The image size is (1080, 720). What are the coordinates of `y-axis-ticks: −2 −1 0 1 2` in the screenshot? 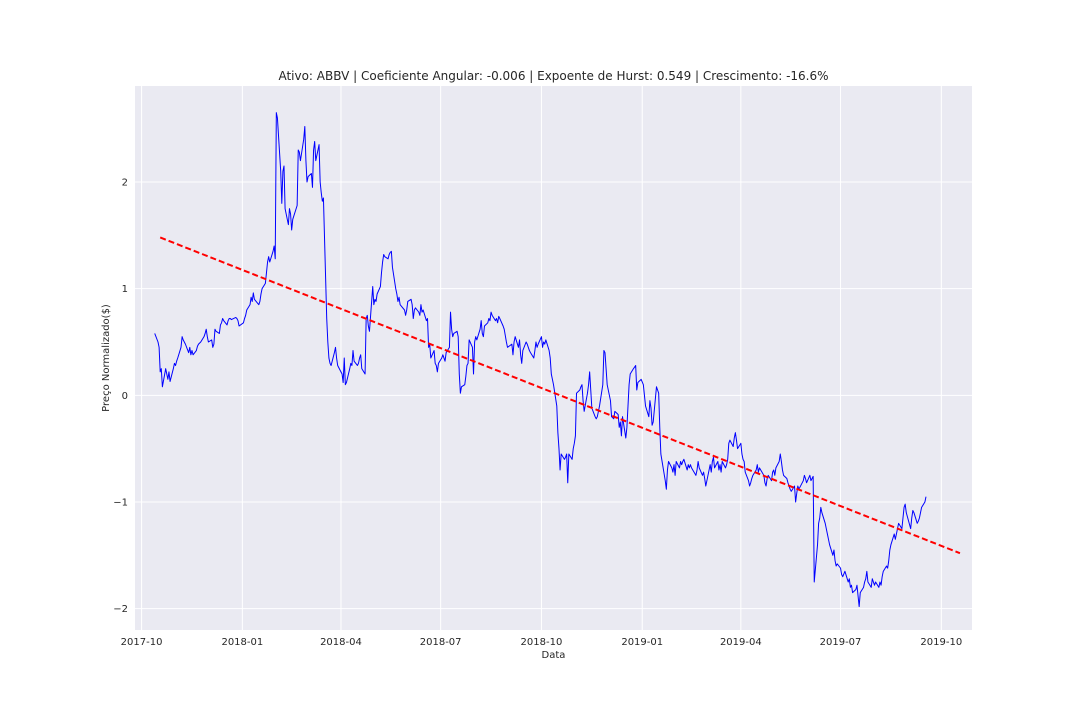 It's located at (120, 397).